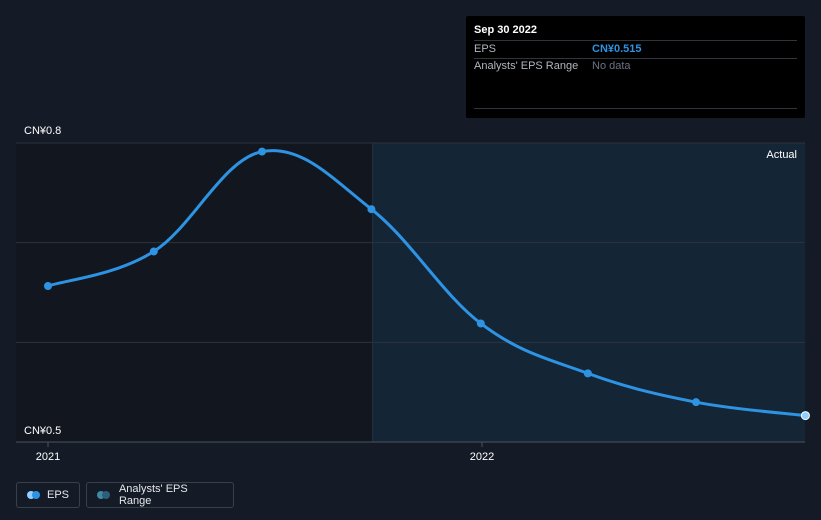 Image resolution: width=821 pixels, height=520 pixels. I want to click on legend-item-eps: EPS, so click(48, 495).